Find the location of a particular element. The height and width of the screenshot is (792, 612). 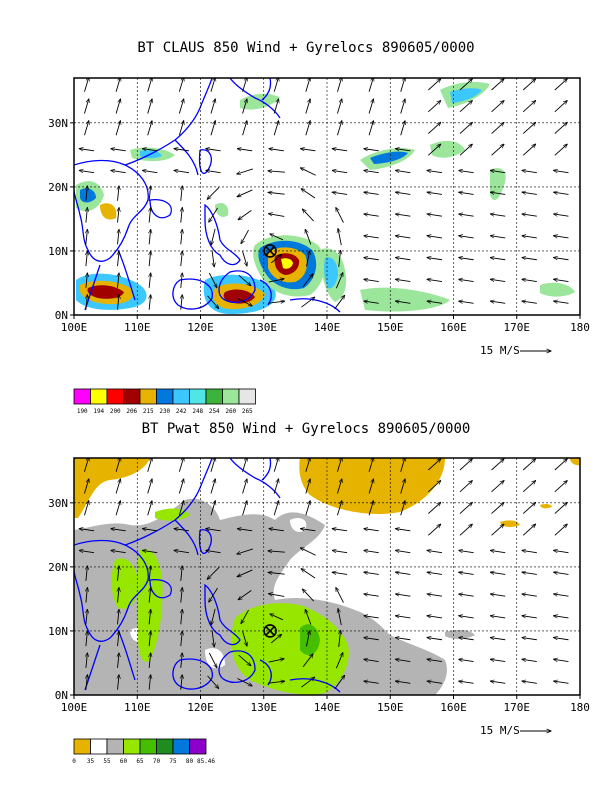

colorbar-label: 254 is located at coordinates (214, 411).